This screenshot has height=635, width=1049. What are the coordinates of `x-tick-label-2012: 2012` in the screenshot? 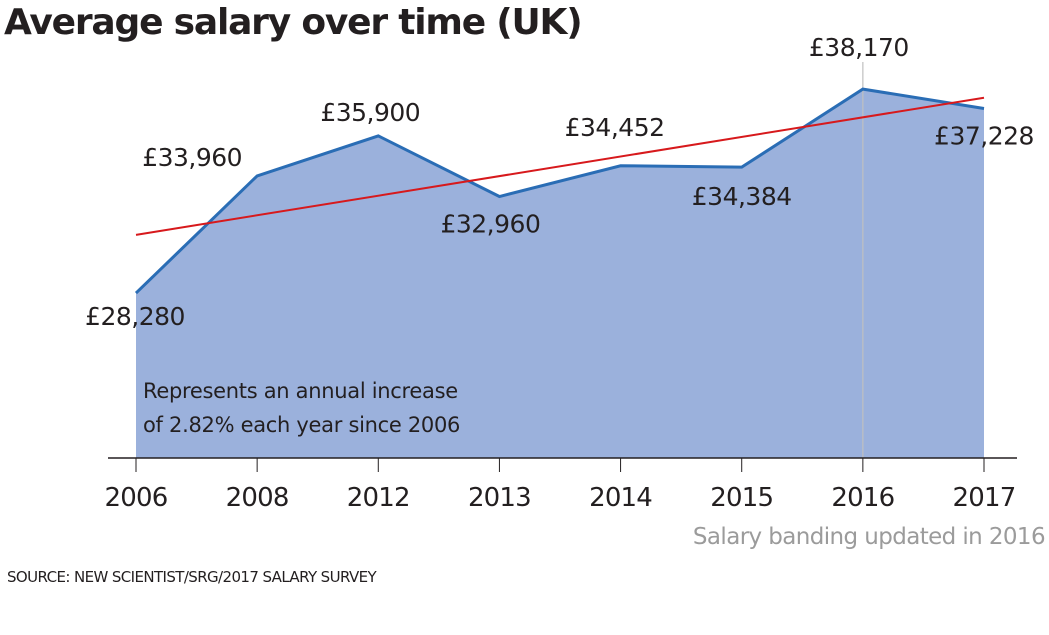 It's located at (378, 498).